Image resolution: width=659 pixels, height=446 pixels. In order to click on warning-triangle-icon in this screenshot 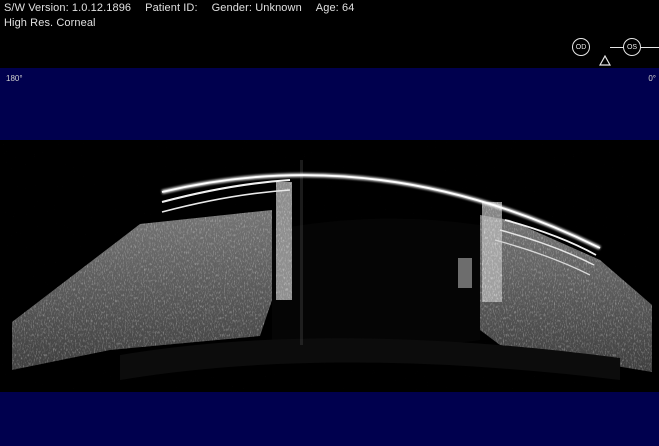, I will do `click(605, 60)`.